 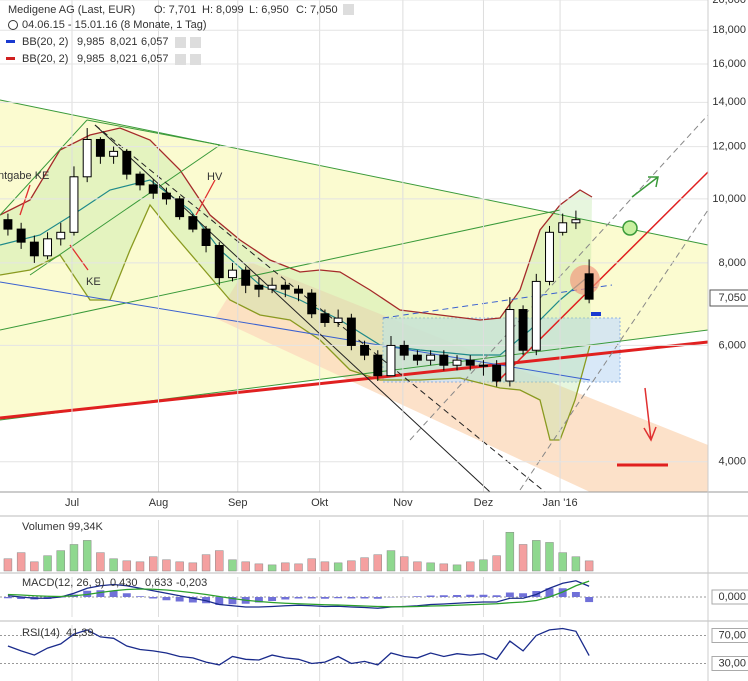 What do you see at coordinates (24, 176) in the screenshot?
I see `annotation: ntgabe KE` at bounding box center [24, 176].